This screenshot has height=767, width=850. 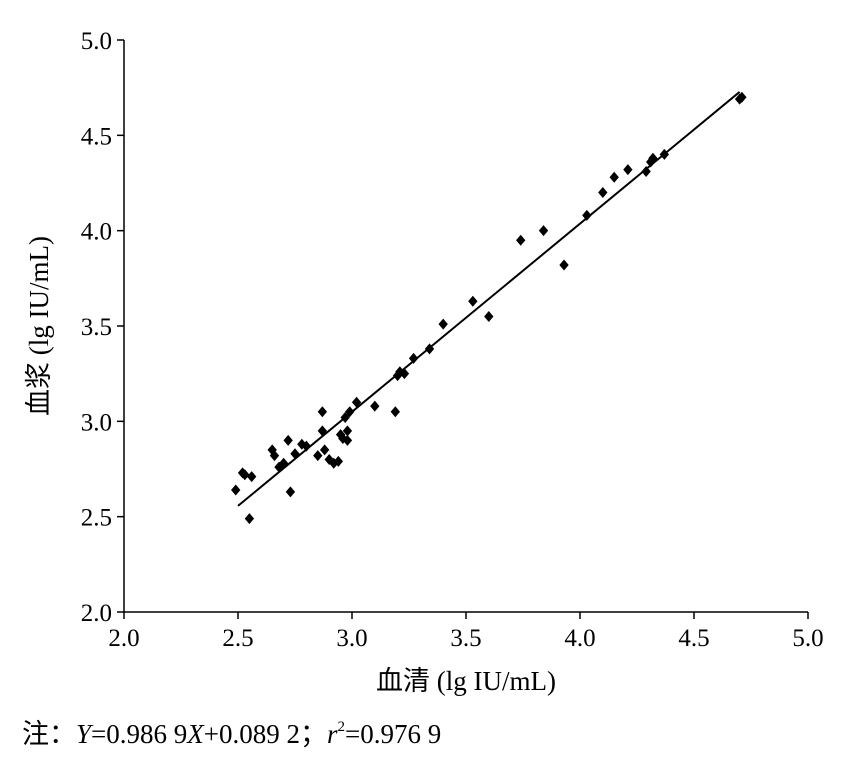 I want to click on x-tick-label: 4.0, so click(x=579, y=638).